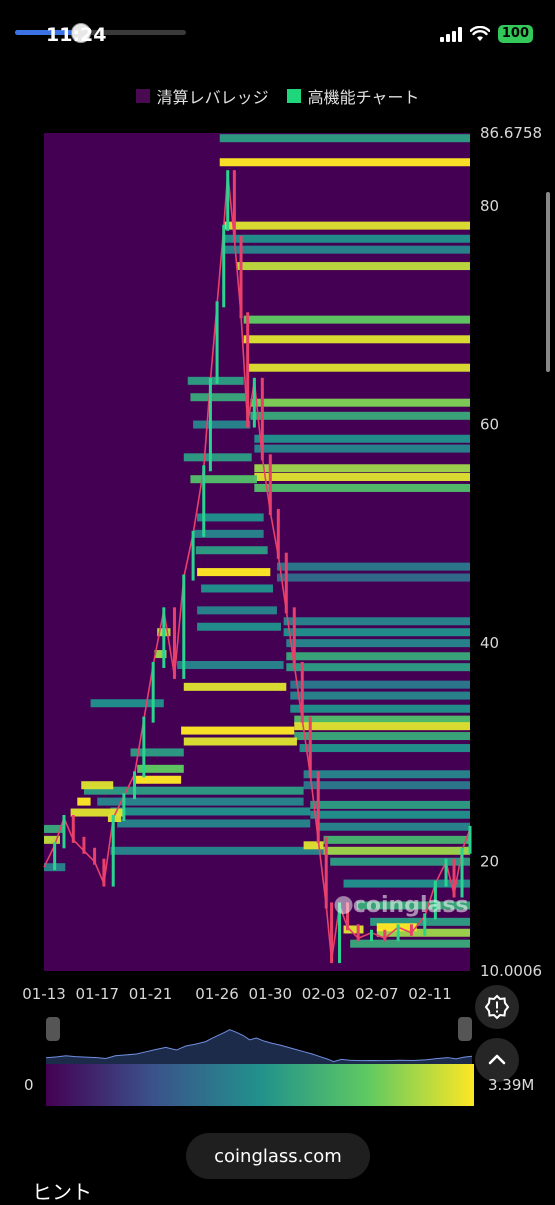 The height and width of the screenshot is (1205, 555). Describe the element at coordinates (489, 425) in the screenshot. I see `y-tick-label: 60` at that location.